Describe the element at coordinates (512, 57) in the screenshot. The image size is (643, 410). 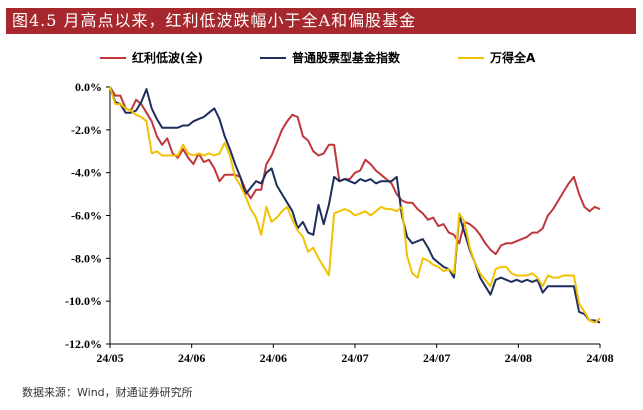
I see `legend-label-3: 万得全A` at that location.